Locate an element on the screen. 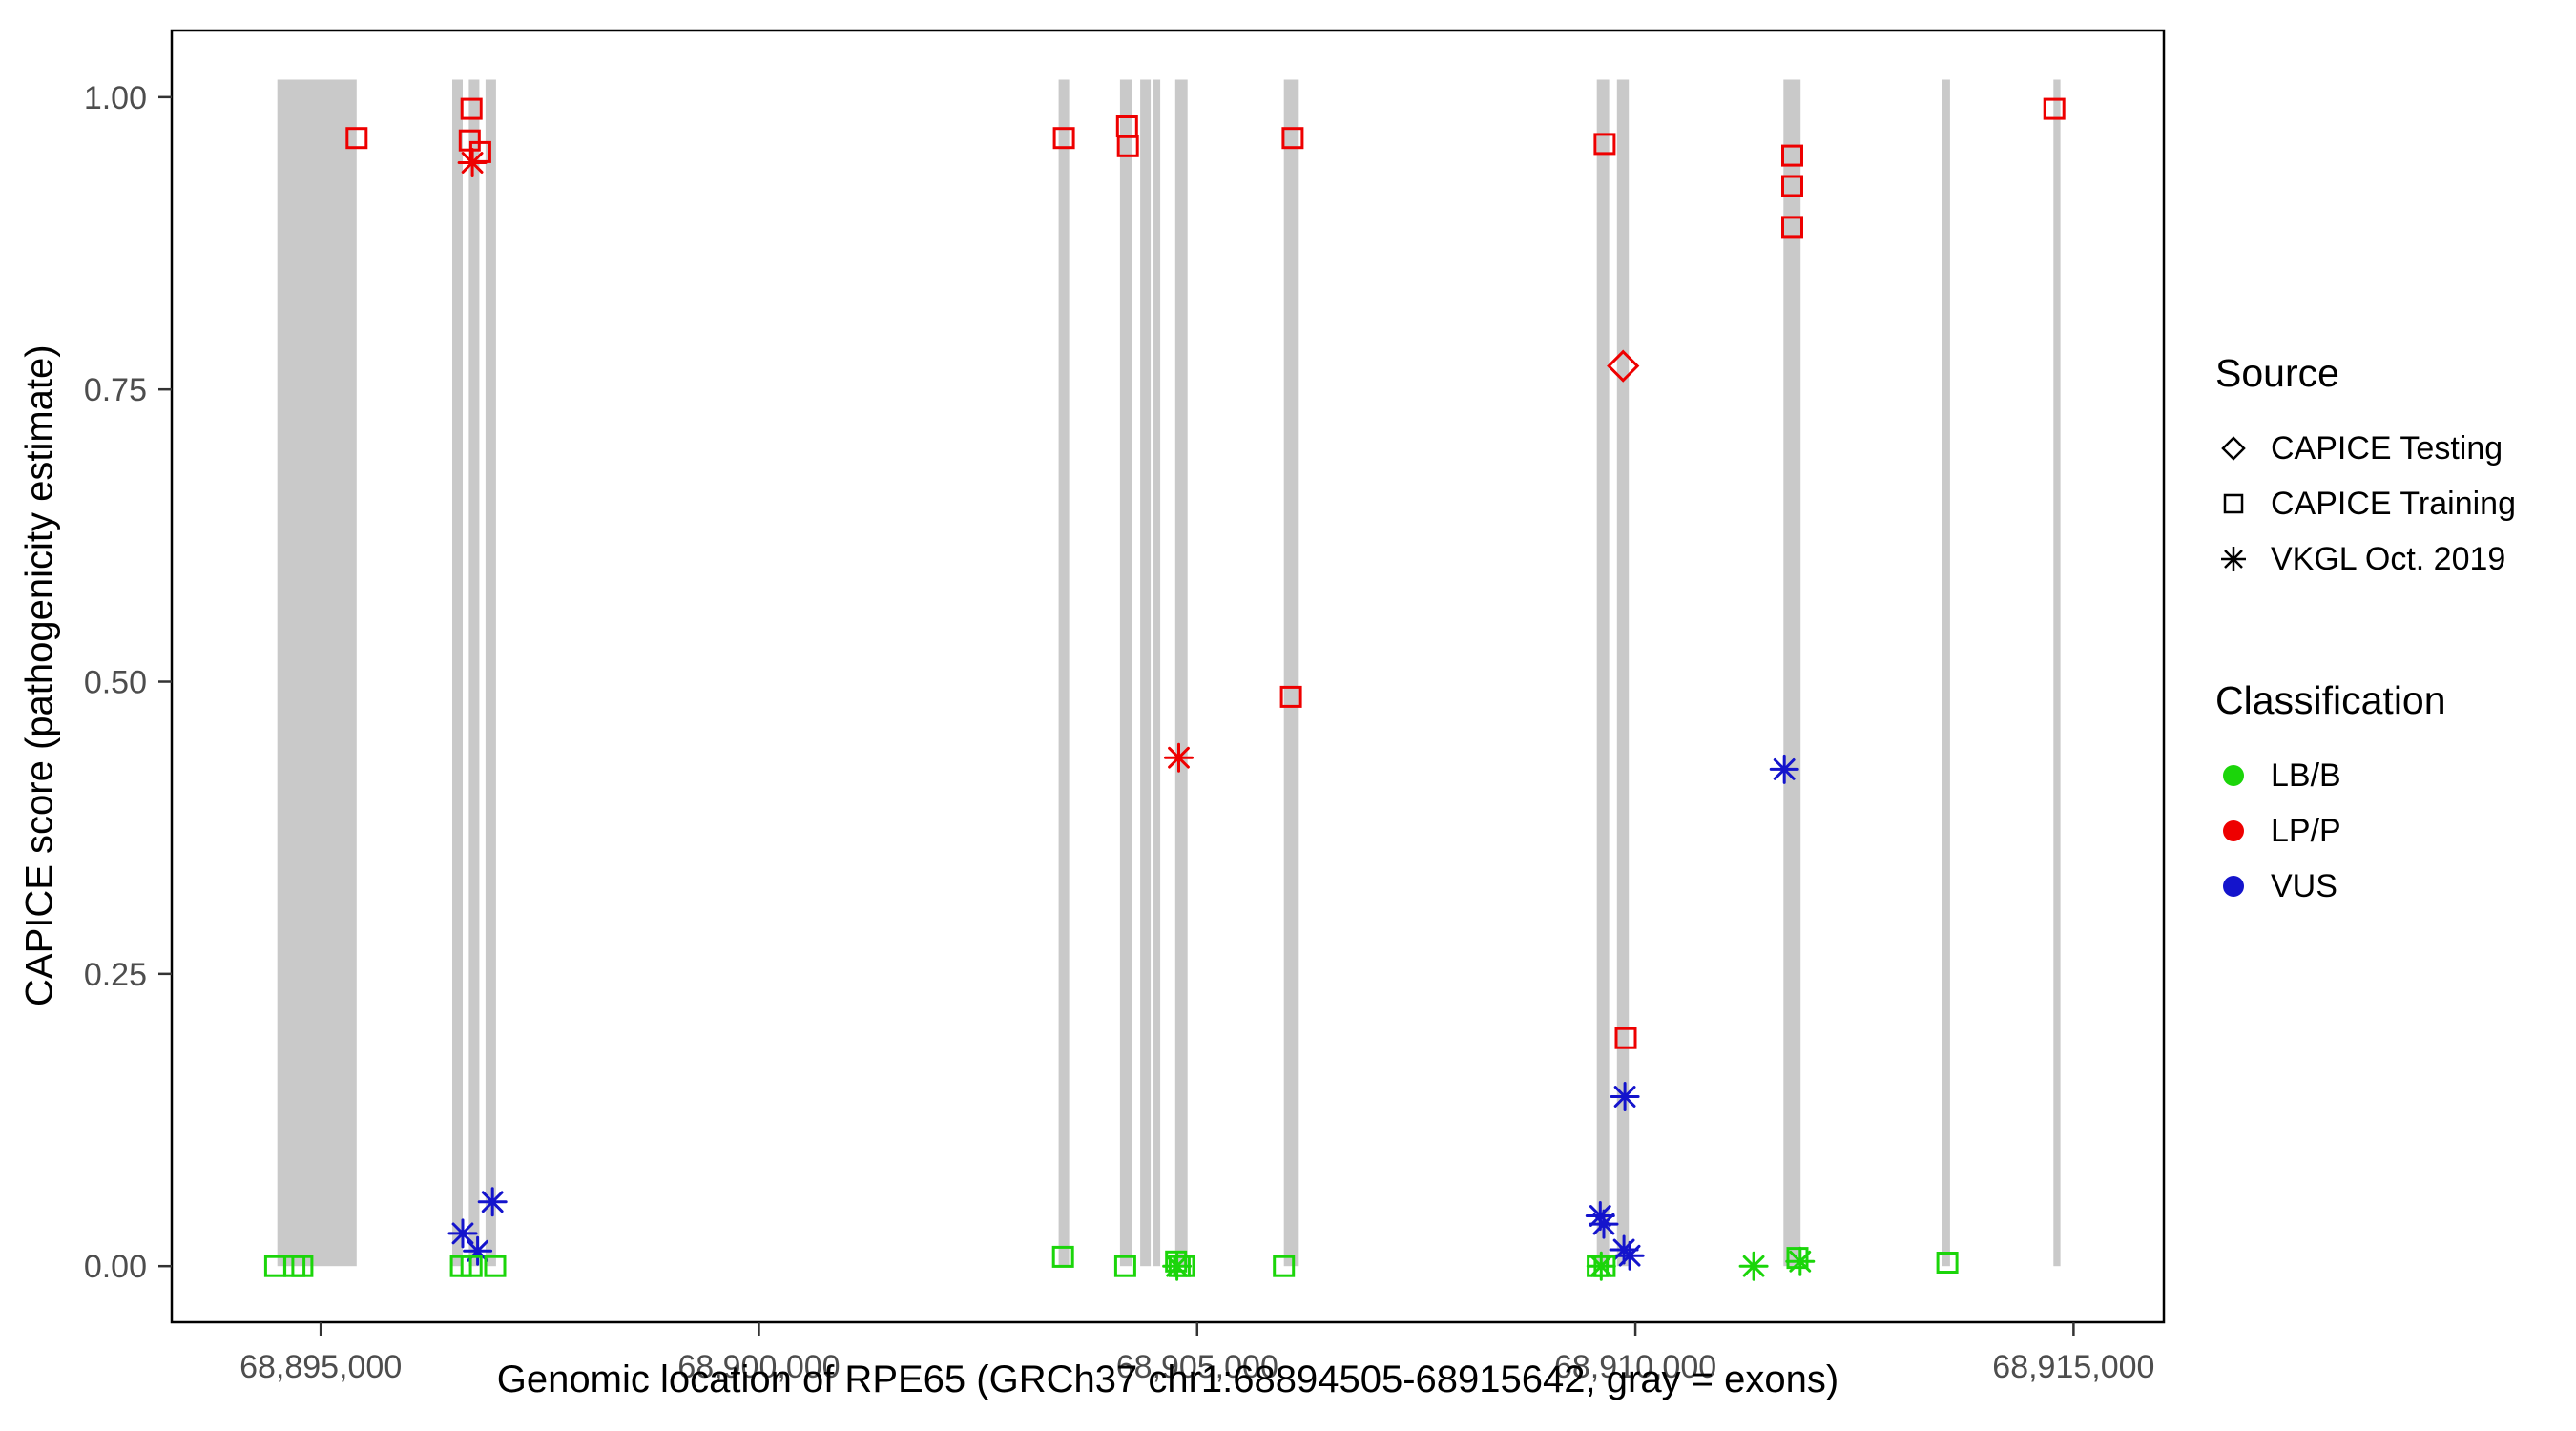 Image resolution: width=2576 pixels, height=1431 pixels. x-tick-label: 68,905,000 is located at coordinates (1197, 1367).